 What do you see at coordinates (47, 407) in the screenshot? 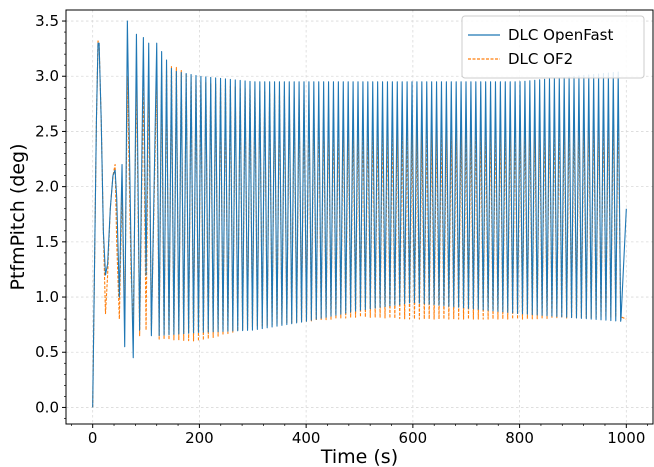
I see `y-tick-label: 0.0` at bounding box center [47, 407].